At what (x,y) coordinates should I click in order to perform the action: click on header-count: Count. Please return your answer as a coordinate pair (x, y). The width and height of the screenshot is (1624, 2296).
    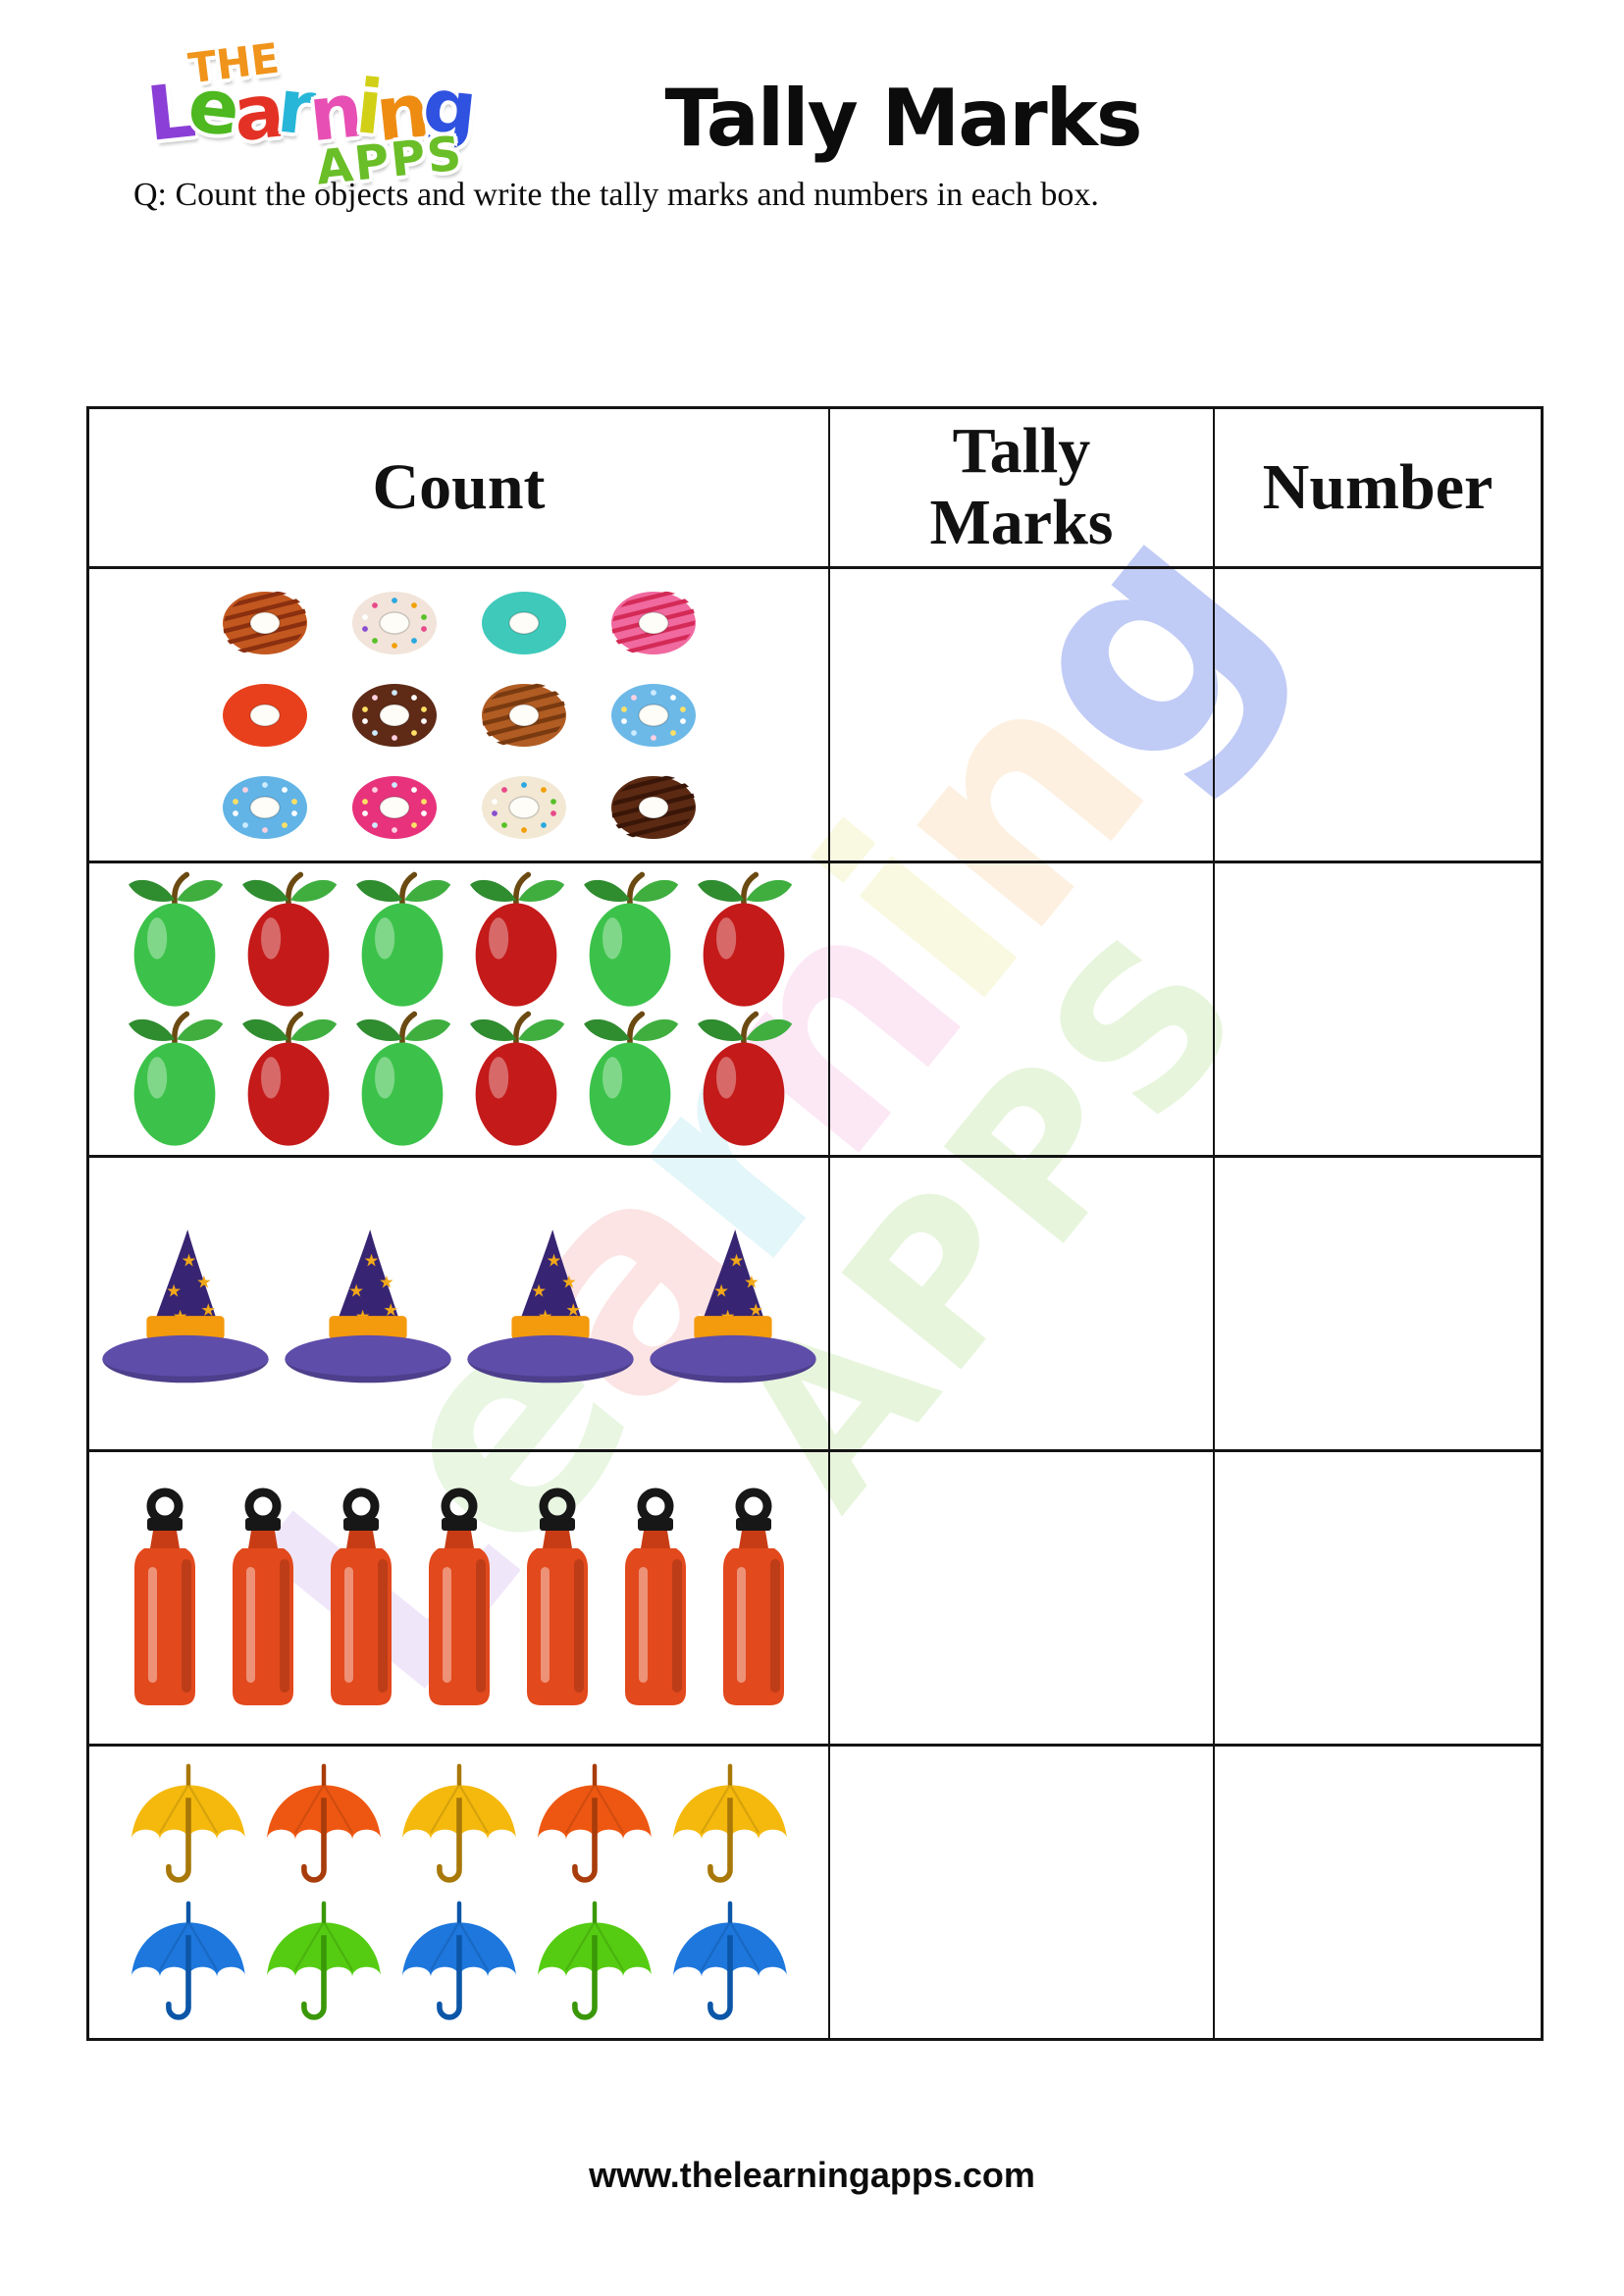
    Looking at the image, I should click on (458, 487).